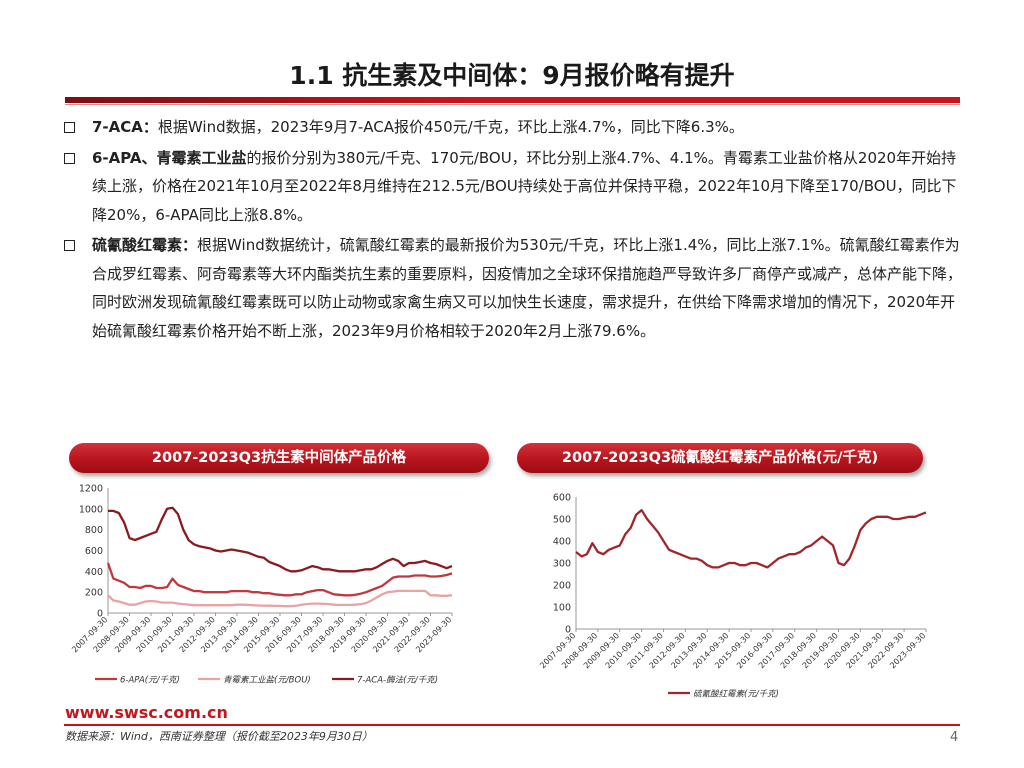  Describe the element at coordinates (512, 104) in the screenshot. I see `title-underline-thin` at that location.